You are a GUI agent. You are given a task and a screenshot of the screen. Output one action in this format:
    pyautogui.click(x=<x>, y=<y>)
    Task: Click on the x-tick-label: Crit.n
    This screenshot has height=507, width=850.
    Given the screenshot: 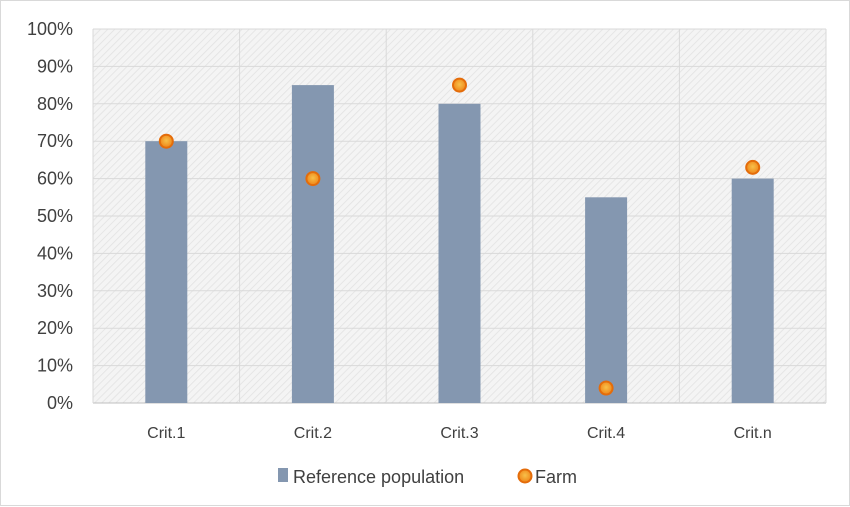 What is the action you would take?
    pyautogui.click(x=753, y=433)
    